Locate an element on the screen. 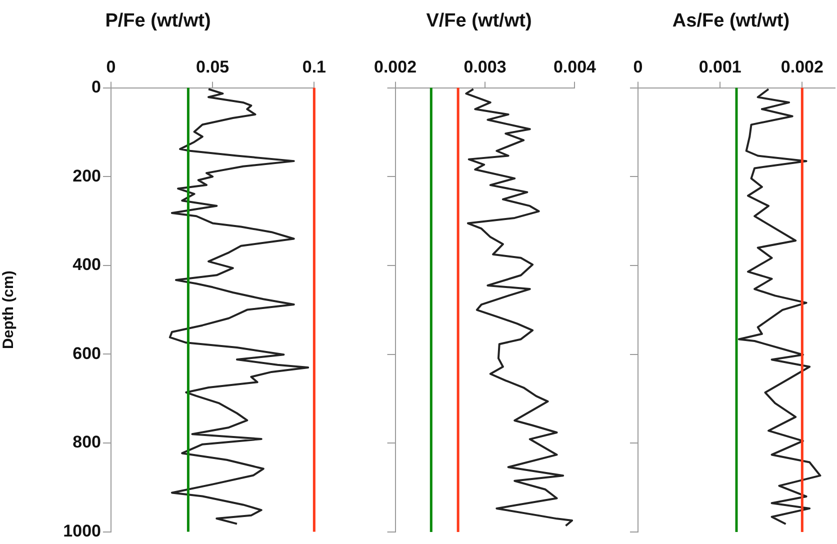 The image size is (837, 544). x-tick-label: 0.001 is located at coordinates (720, 66).